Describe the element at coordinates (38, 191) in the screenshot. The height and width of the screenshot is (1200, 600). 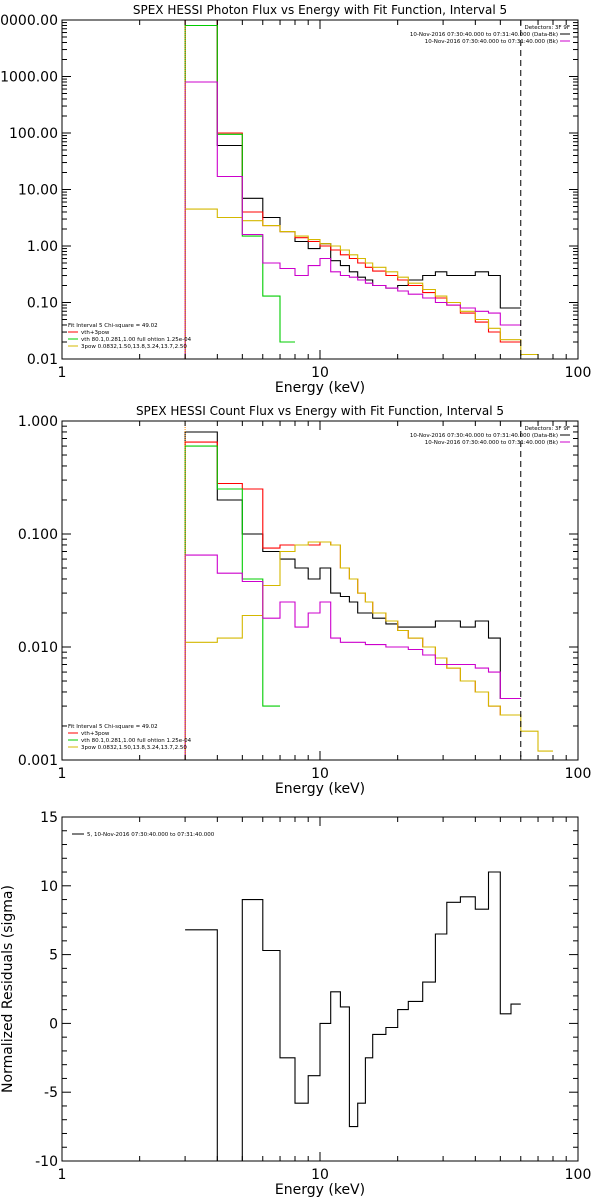
I see `y-tick-label: 10.00` at that location.